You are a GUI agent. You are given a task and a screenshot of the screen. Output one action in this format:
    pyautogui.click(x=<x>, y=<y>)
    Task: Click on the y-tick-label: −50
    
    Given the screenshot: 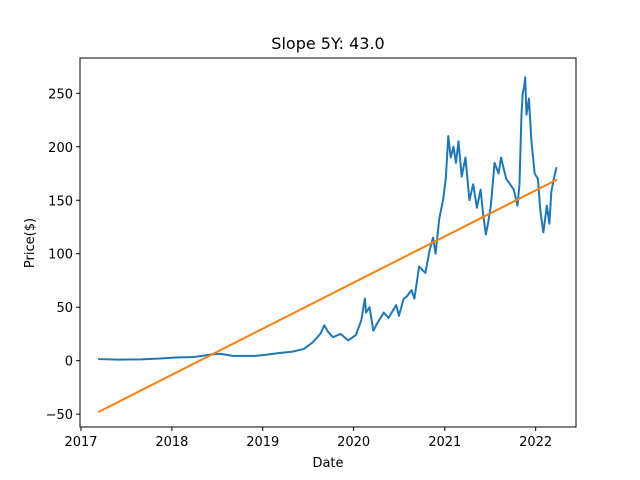 What is the action you would take?
    pyautogui.click(x=59, y=415)
    